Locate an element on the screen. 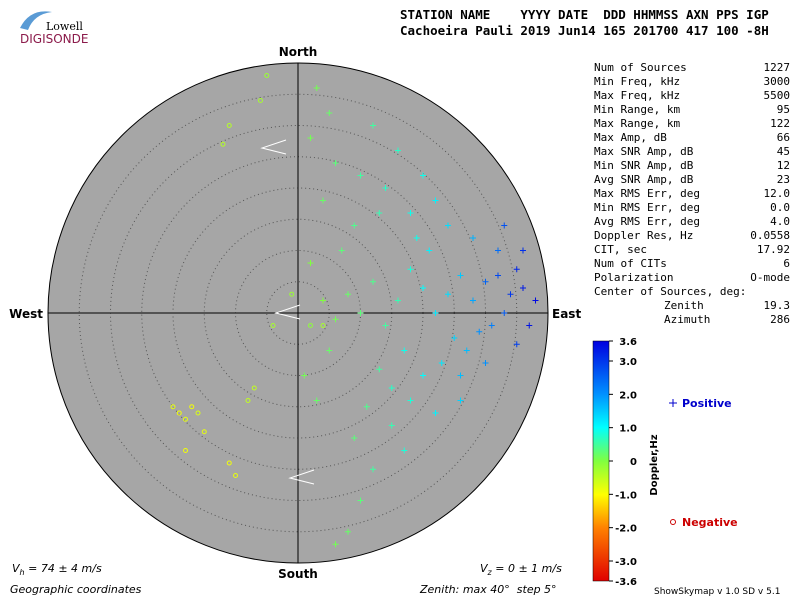 The width and height of the screenshot is (800, 600). center-value: 19.3 is located at coordinates (777, 305).